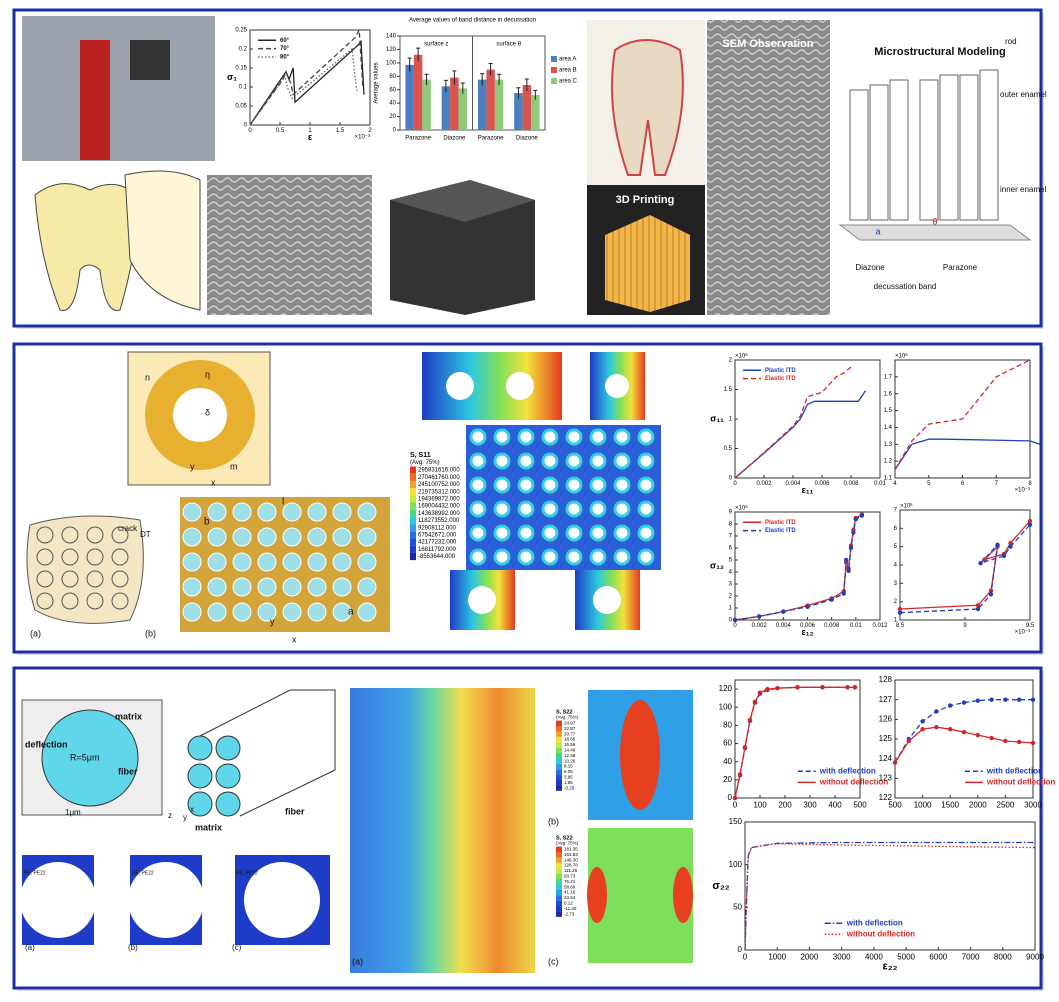 The height and width of the screenshot is (1002, 1059). Describe the element at coordinates (232, 77) in the screenshot. I see `y-axis-label: σ₁` at that location.